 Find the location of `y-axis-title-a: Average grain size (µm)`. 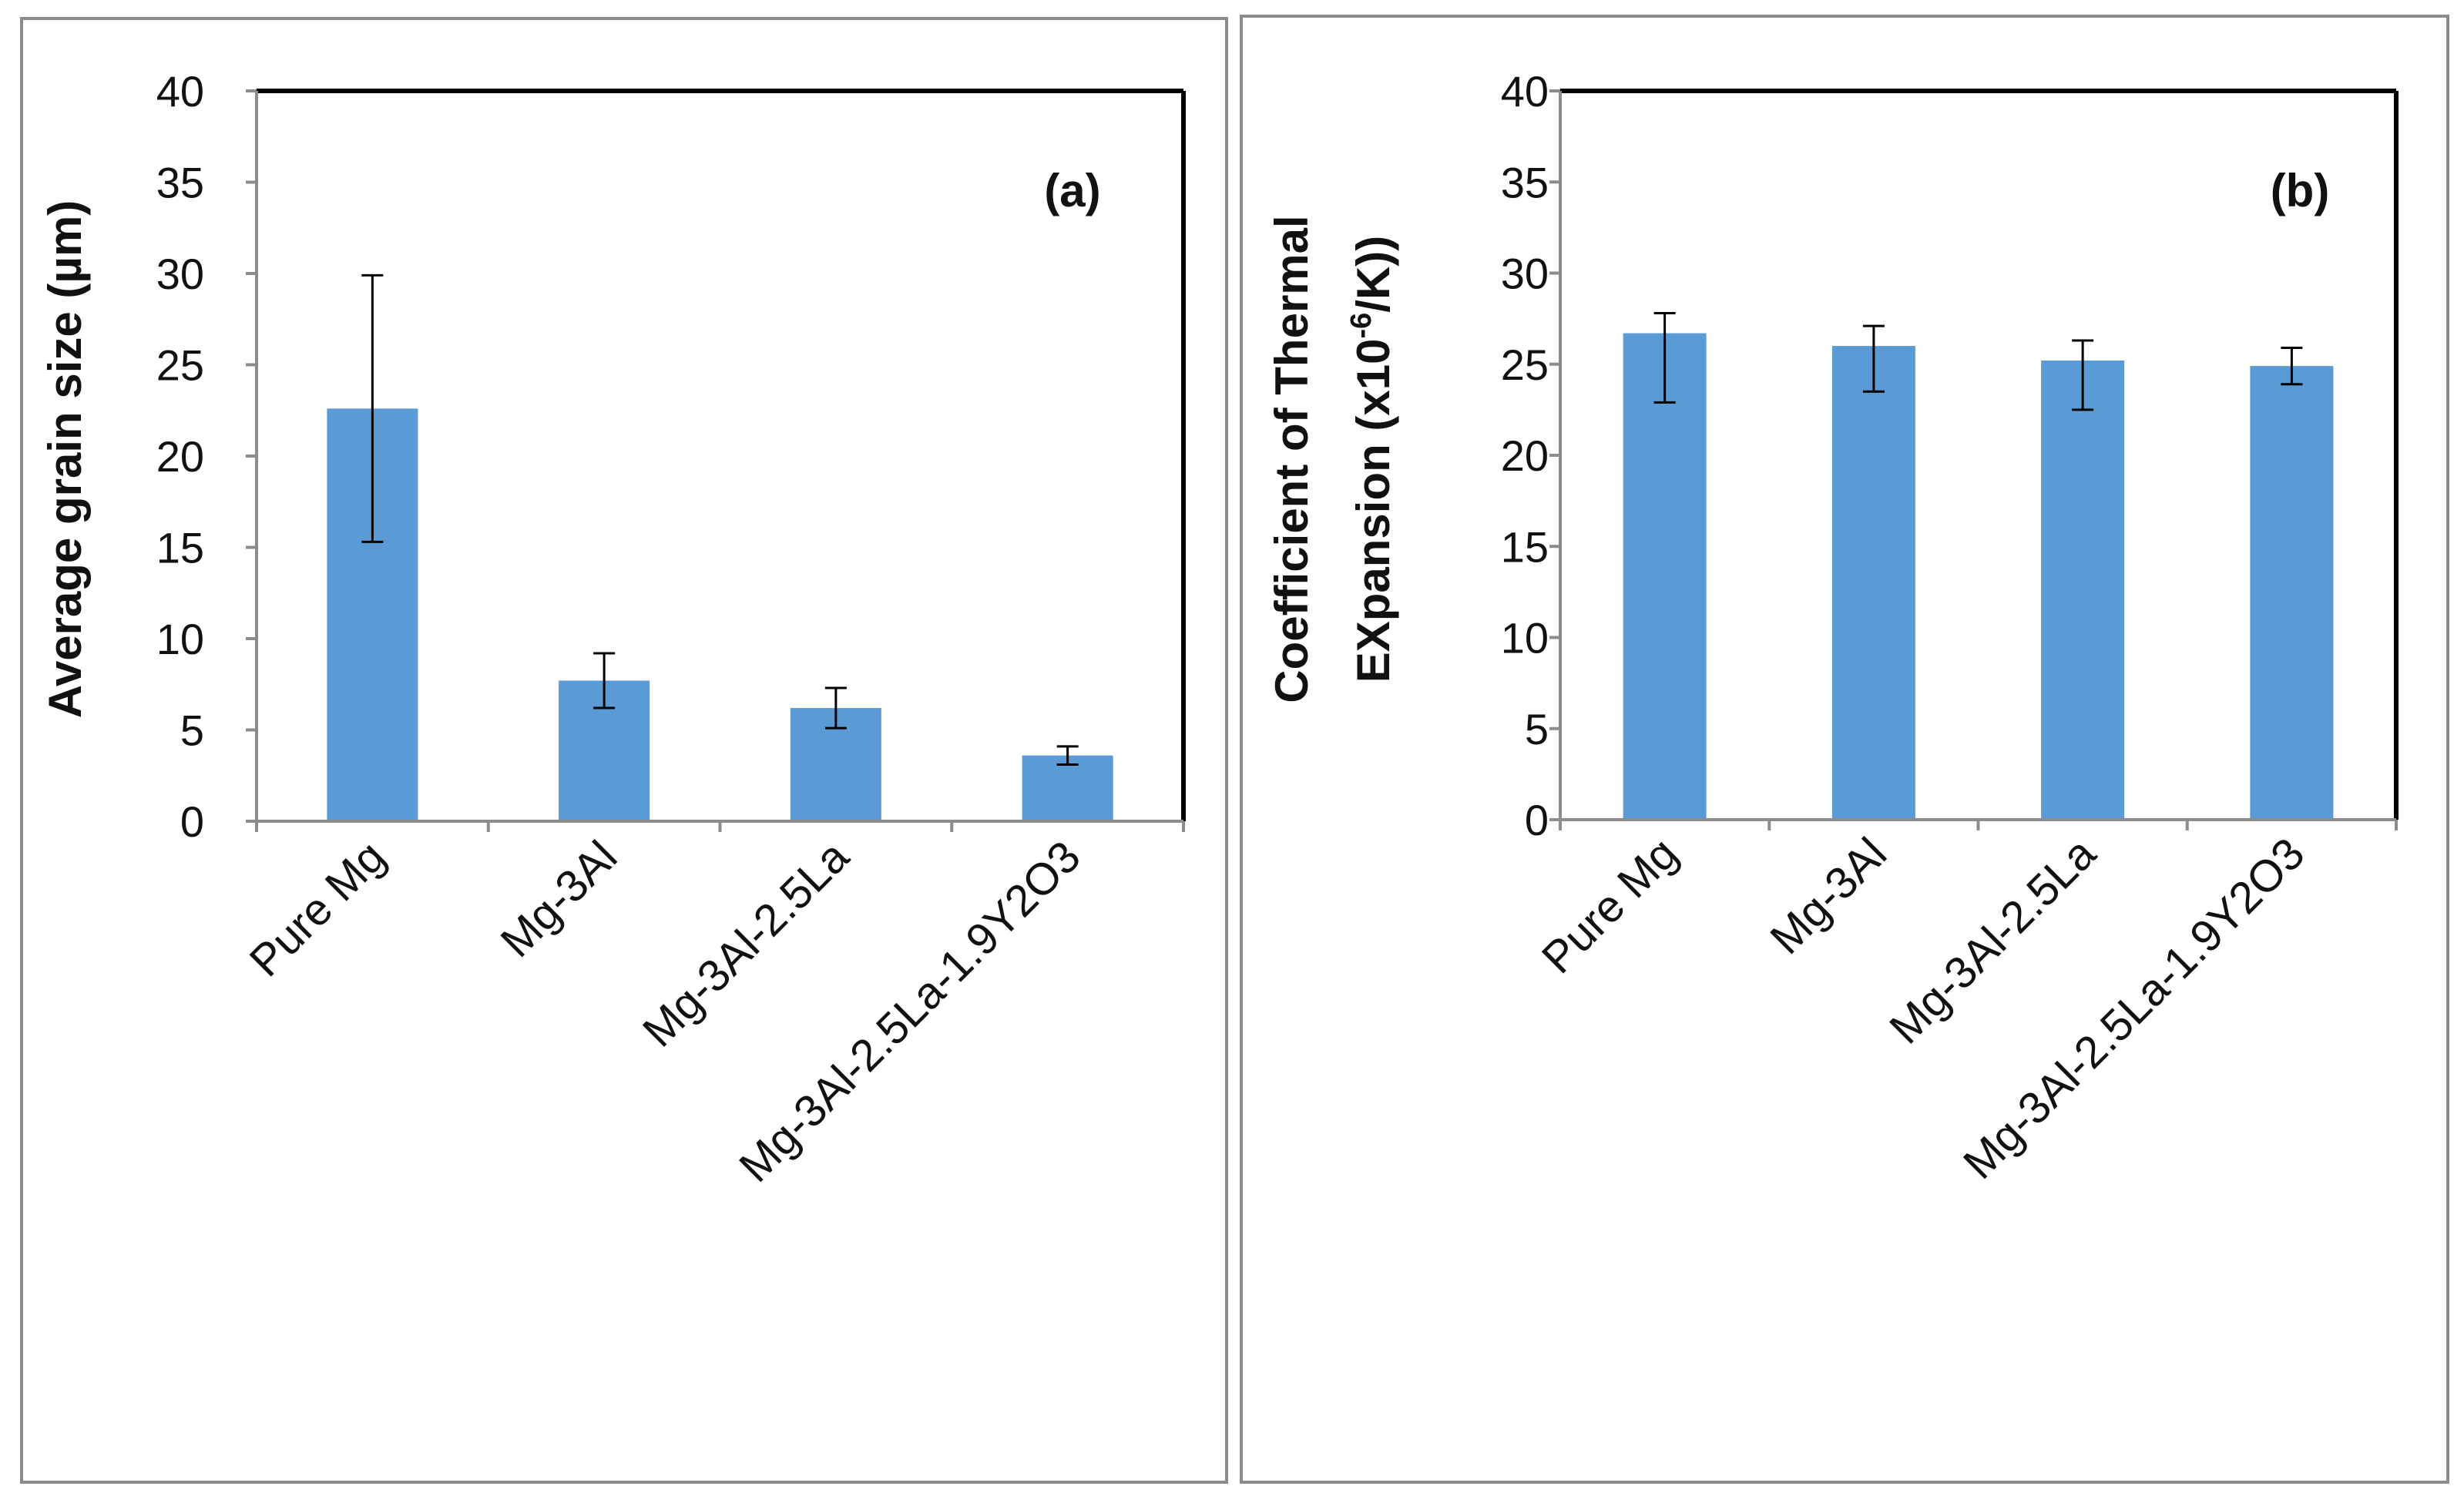

y-axis-title-a: Average grain size (µm) is located at coordinates (65, 459).